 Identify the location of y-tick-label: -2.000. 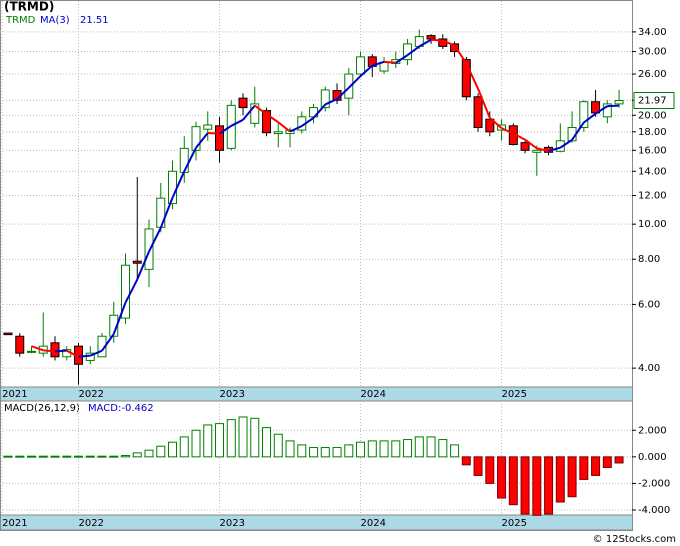
(654, 483).